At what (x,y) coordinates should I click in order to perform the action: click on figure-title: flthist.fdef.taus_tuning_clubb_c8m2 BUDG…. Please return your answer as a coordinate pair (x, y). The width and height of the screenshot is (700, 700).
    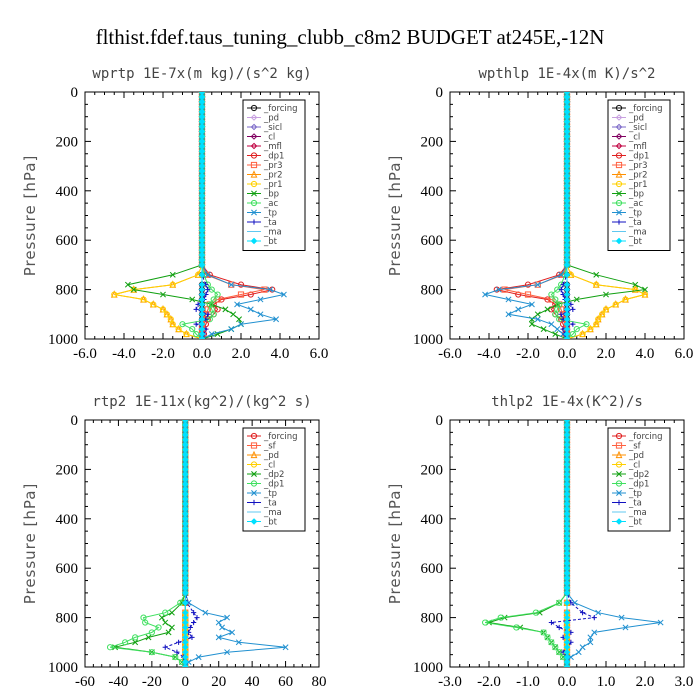
    Looking at the image, I should click on (350, 37).